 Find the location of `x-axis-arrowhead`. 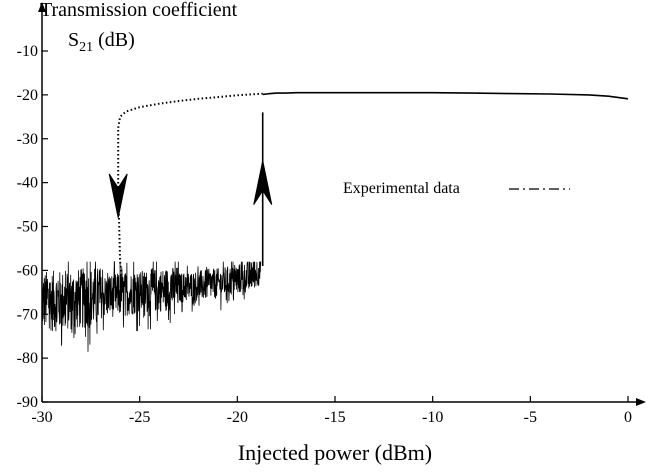

x-axis-arrowhead is located at coordinates (641, 402).